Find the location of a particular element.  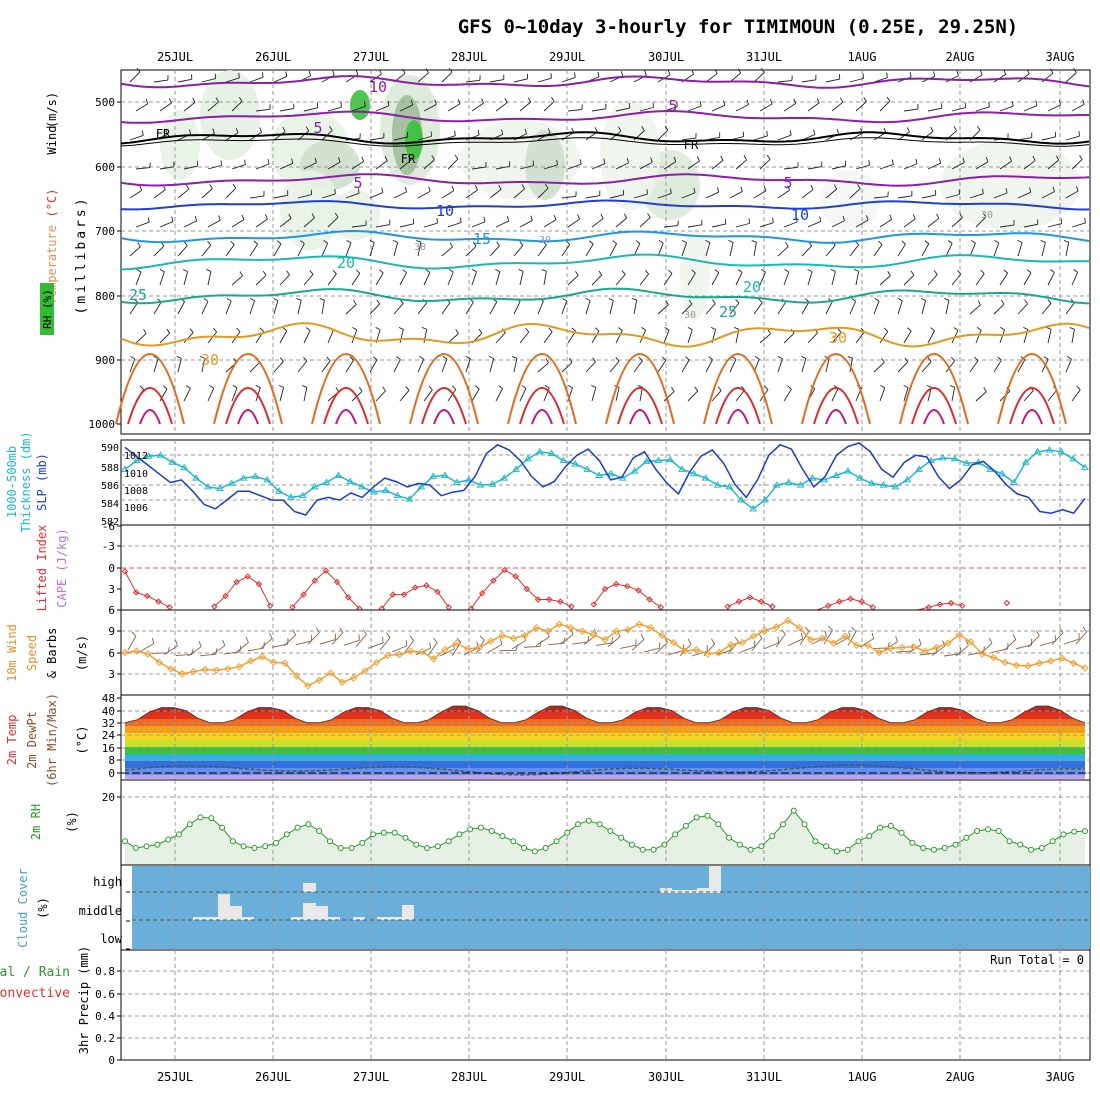

y-tick-label: 3 is located at coordinates (111, 674).